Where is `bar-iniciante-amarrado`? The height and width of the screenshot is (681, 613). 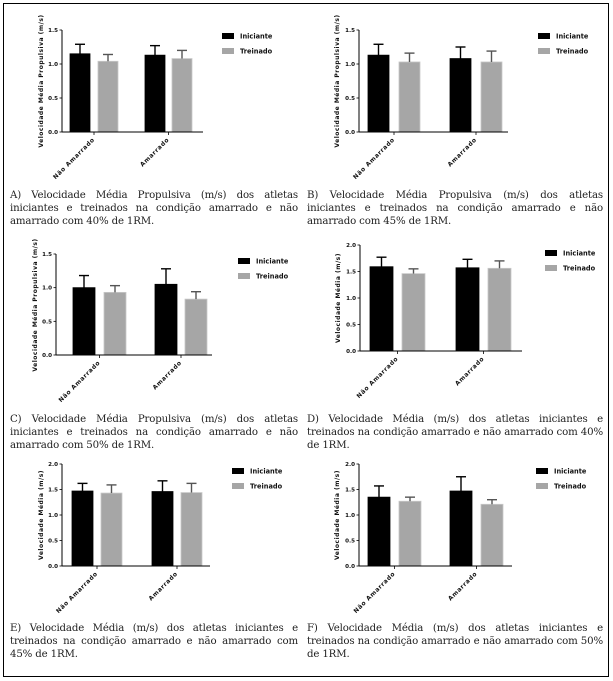 bar-iniciante-amarrado is located at coordinates (461, 528).